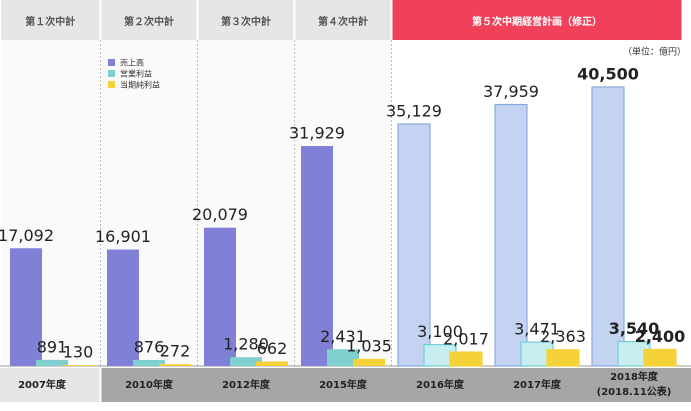  Describe the element at coordinates (132, 63) in the screenshot. I see `legend-label: 売上高` at that location.